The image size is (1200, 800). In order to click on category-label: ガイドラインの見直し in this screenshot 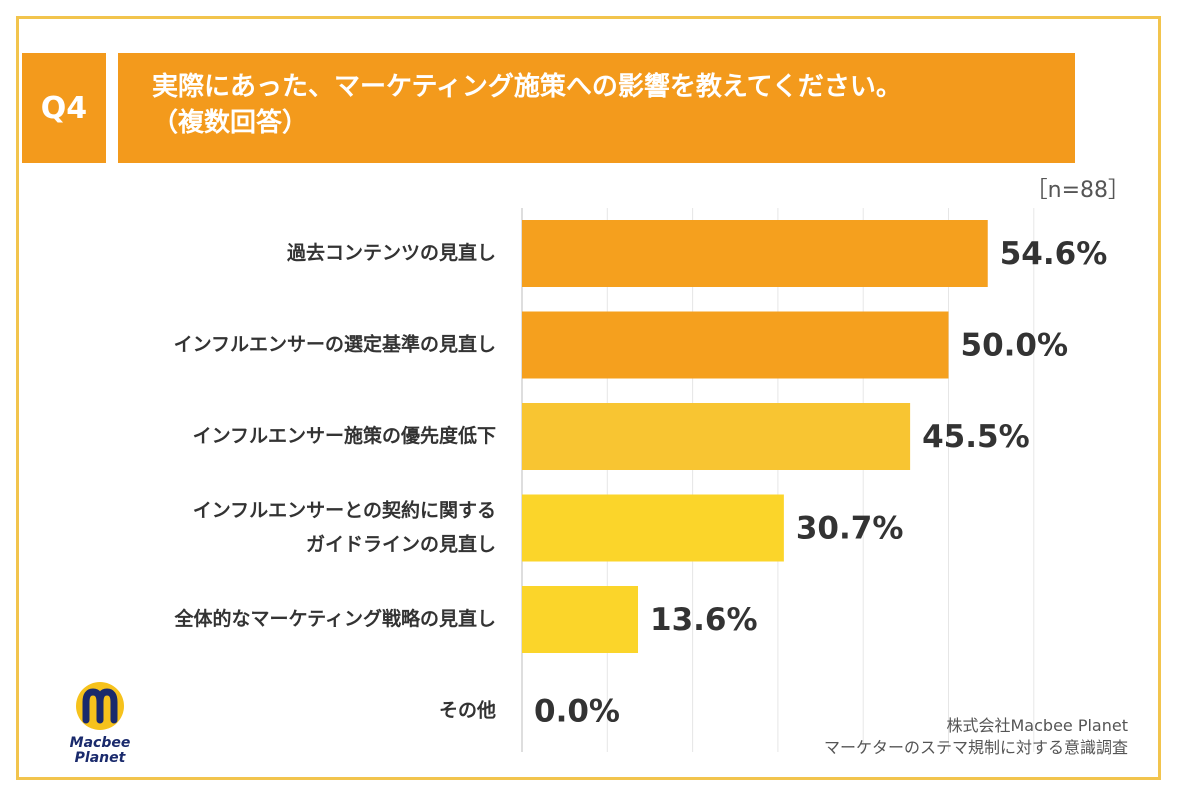, I will do `click(401, 544)`.